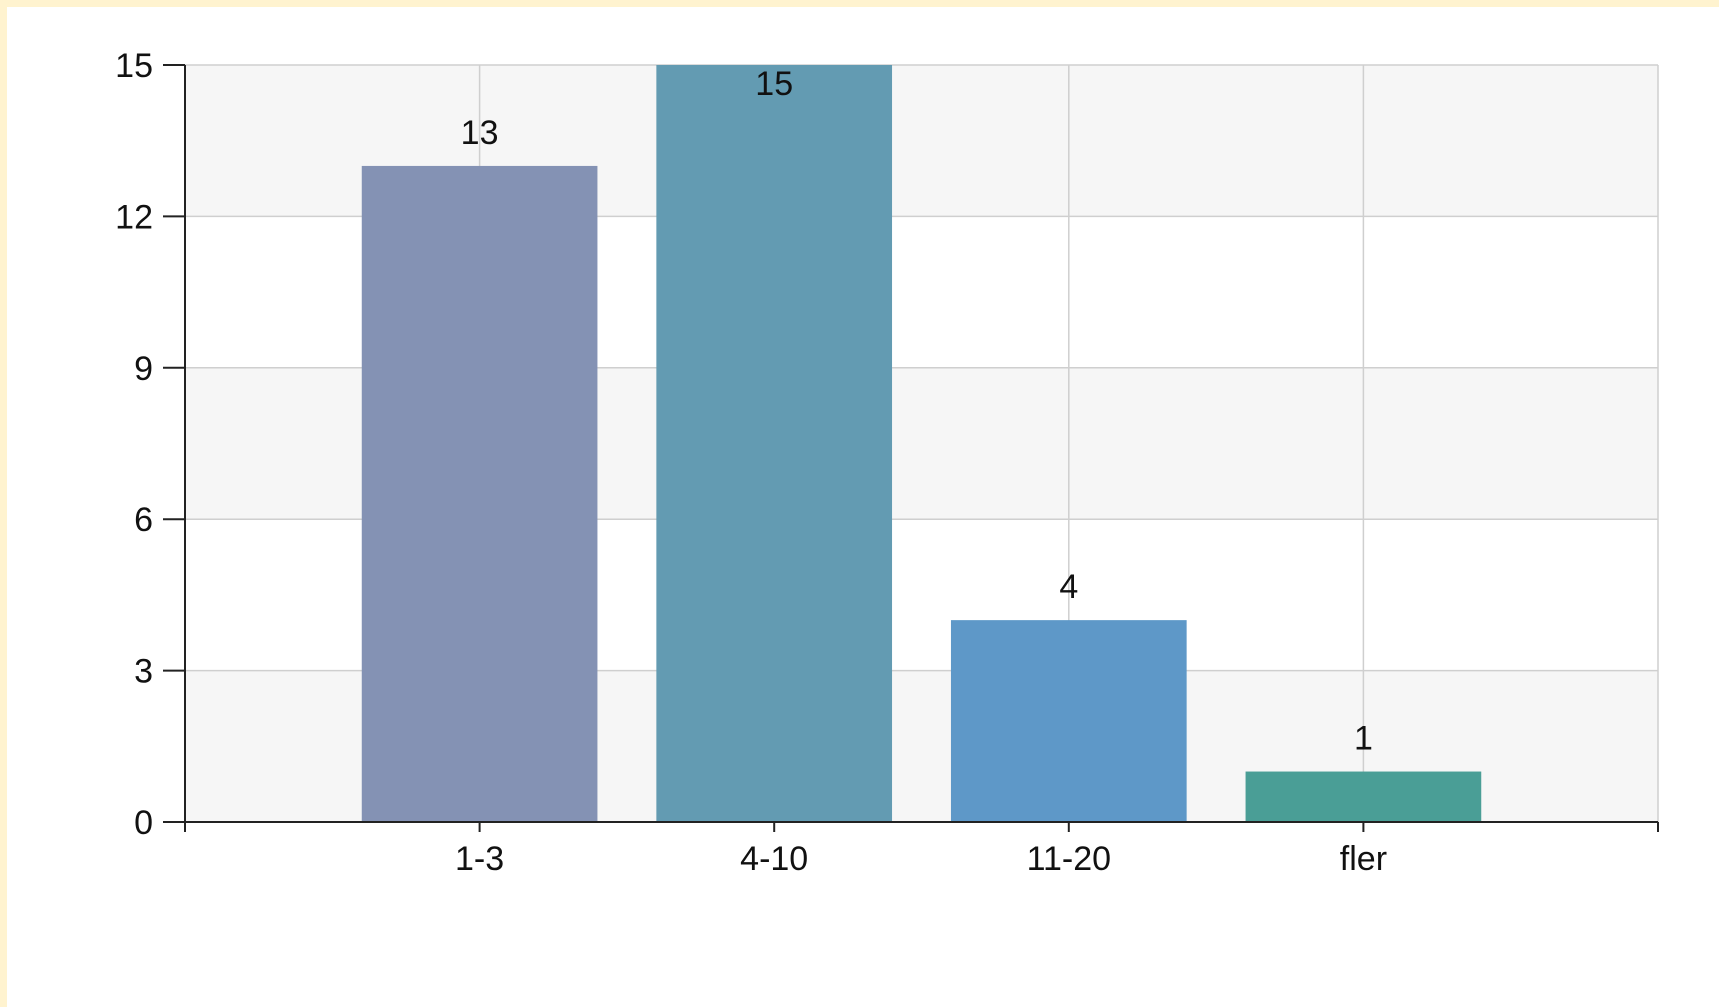 This screenshot has height=1007, width=1719. What do you see at coordinates (774, 84) in the screenshot?
I see `data-label: 15` at bounding box center [774, 84].